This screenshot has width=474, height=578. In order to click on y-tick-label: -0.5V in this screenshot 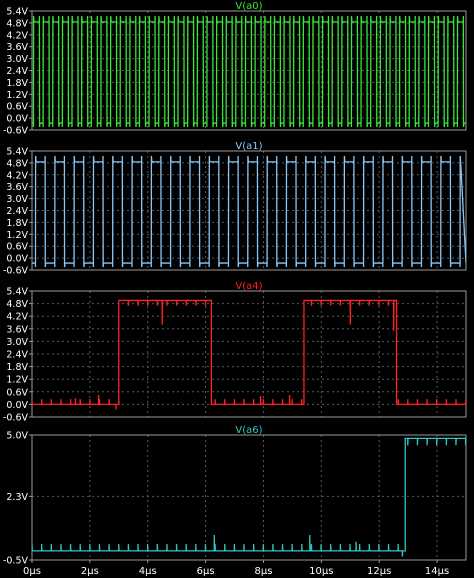, I will do `click(16, 561)`.